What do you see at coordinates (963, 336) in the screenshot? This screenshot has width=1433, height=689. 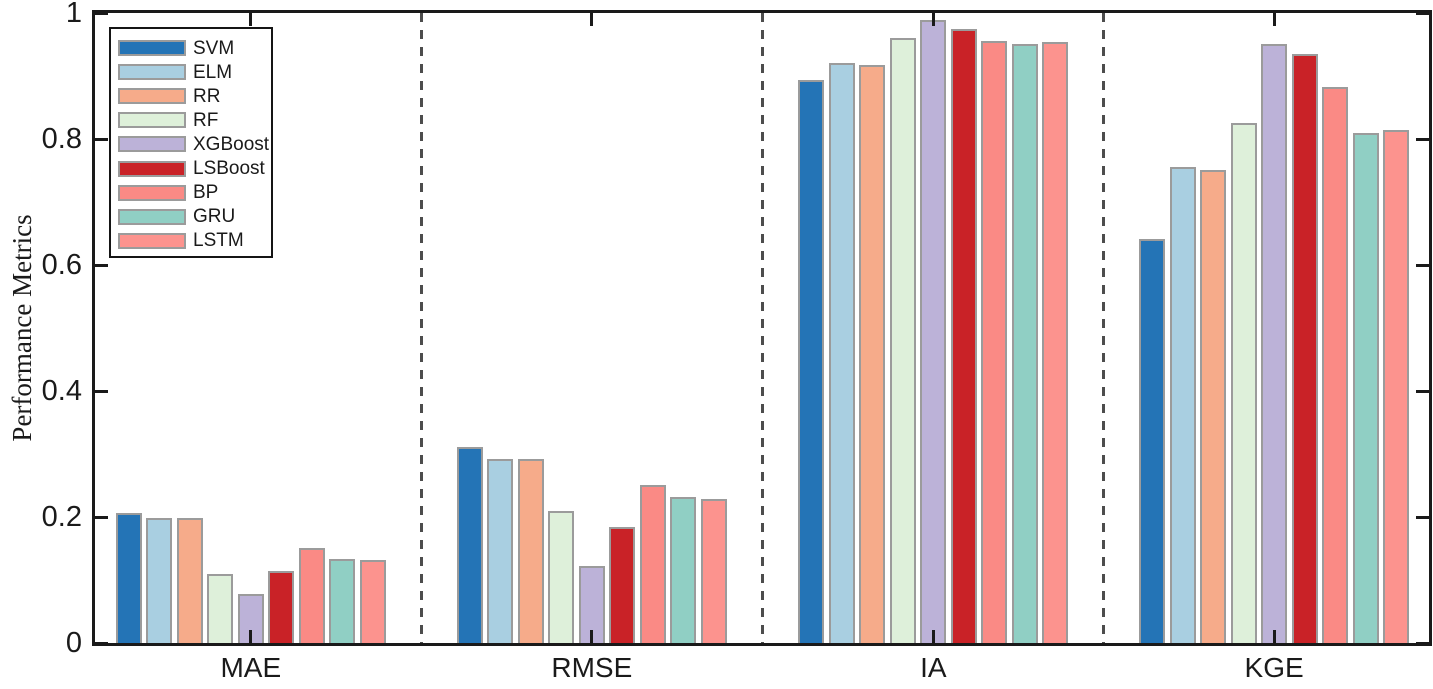 I see `bar-LSBoost-IA` at bounding box center [963, 336].